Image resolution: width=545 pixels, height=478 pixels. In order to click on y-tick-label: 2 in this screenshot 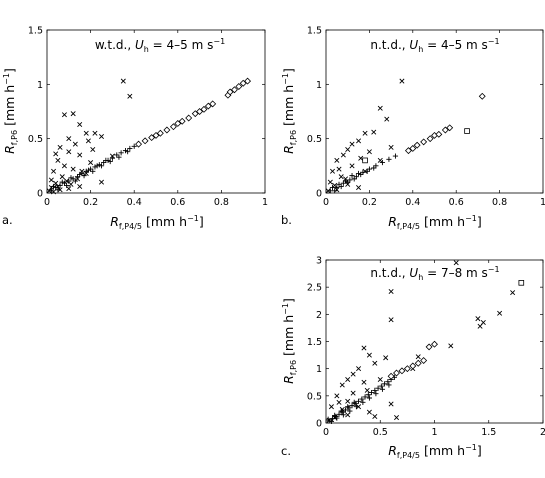, I will do `click(319, 315)`.